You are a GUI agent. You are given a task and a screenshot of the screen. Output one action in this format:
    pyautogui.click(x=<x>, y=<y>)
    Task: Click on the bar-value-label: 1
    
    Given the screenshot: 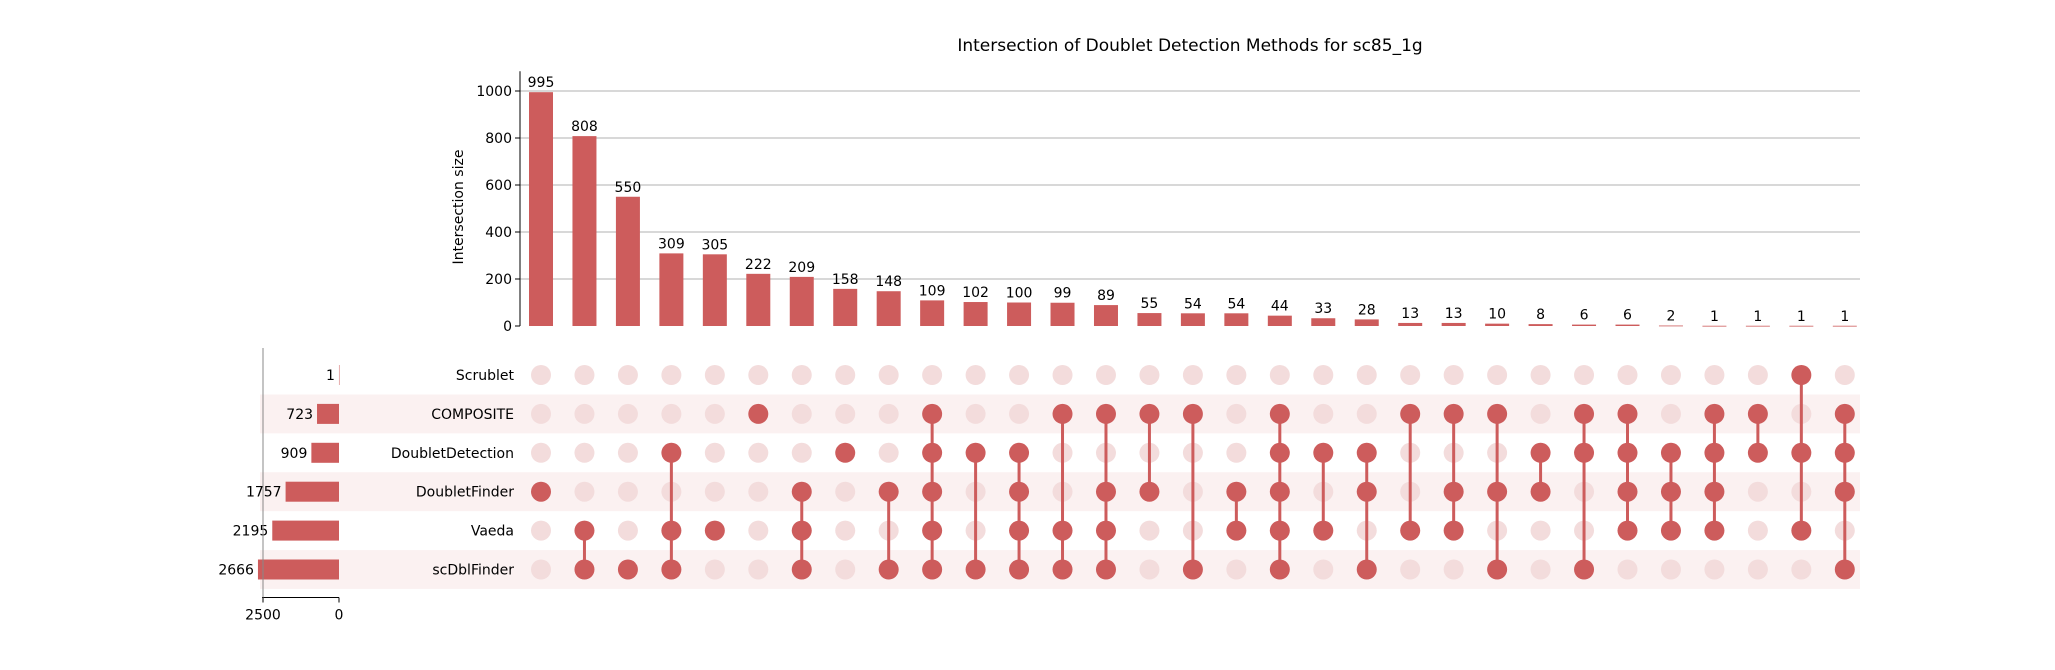 What is the action you would take?
    pyautogui.click(x=1801, y=317)
    